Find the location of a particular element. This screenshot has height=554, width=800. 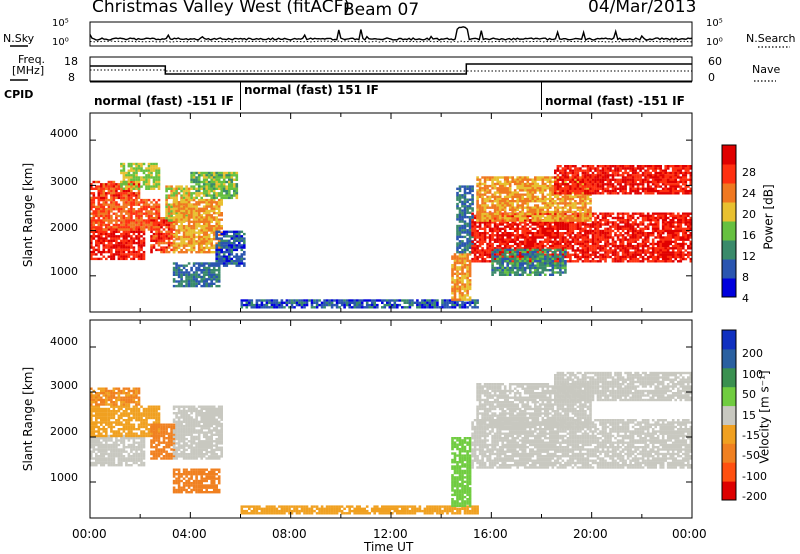

xtick-04: 04:00 is located at coordinates (189, 534).